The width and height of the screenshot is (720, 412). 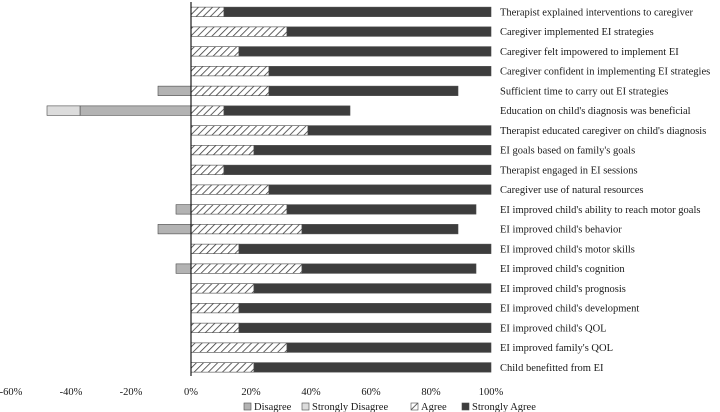 What do you see at coordinates (191, 392) in the screenshot?
I see `x-tick-label-4: 0%` at bounding box center [191, 392].